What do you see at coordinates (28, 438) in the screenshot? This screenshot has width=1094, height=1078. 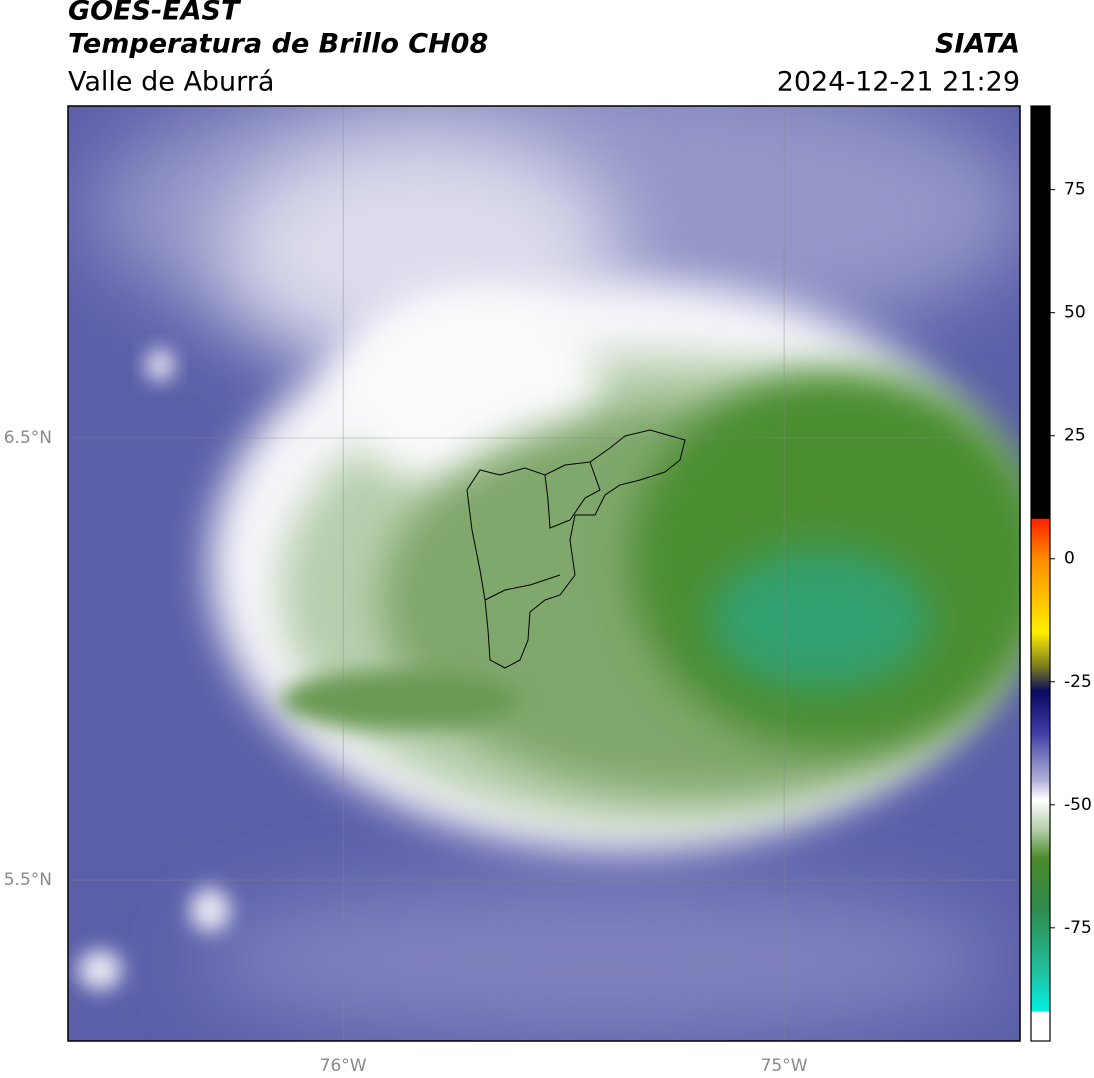 I see `y-tick-label: 6.5°N` at bounding box center [28, 438].